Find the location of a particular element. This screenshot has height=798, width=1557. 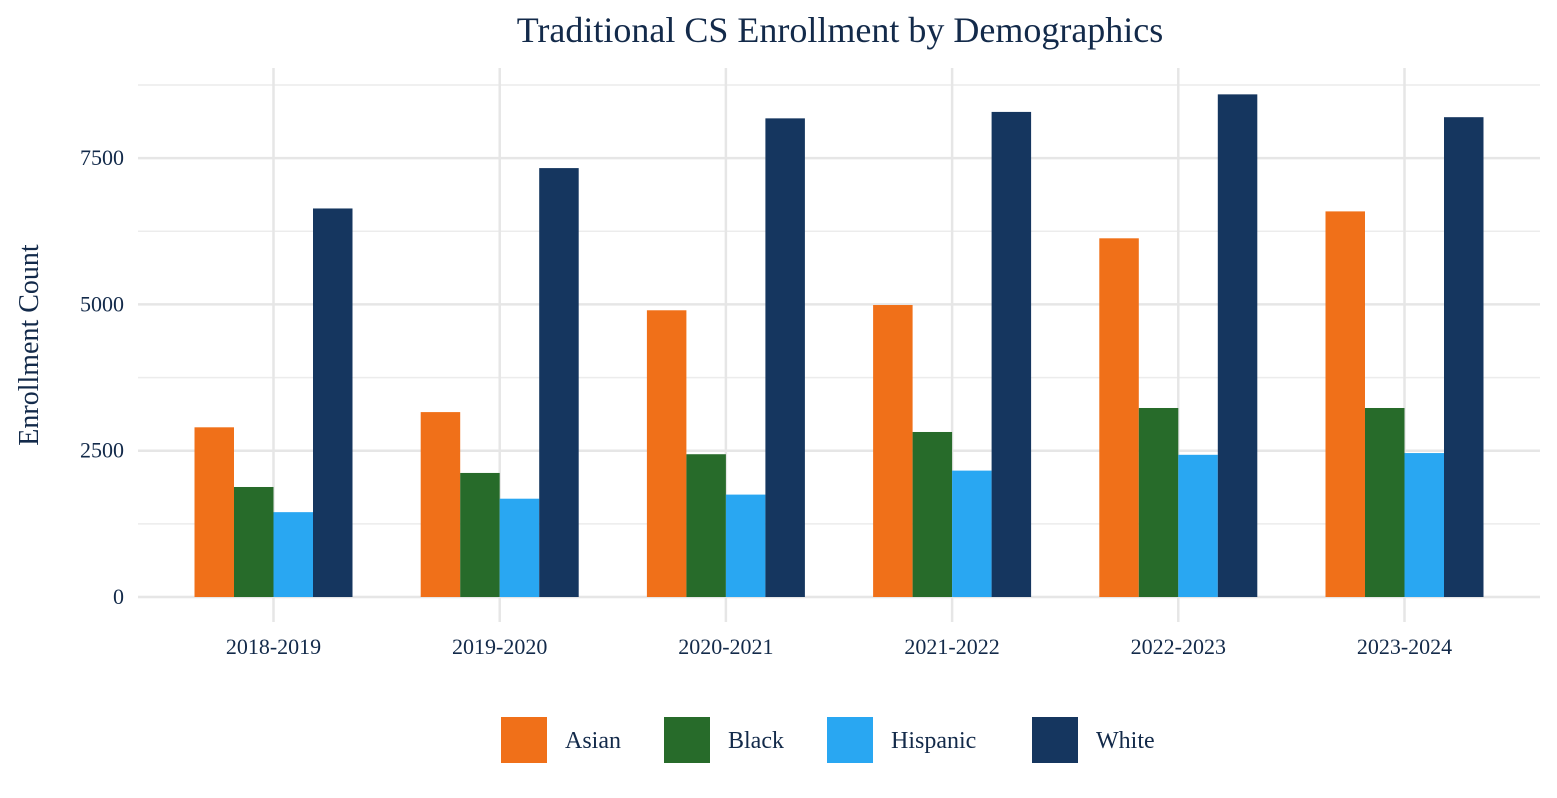

bar-asian-2018-2019 is located at coordinates (214, 512).